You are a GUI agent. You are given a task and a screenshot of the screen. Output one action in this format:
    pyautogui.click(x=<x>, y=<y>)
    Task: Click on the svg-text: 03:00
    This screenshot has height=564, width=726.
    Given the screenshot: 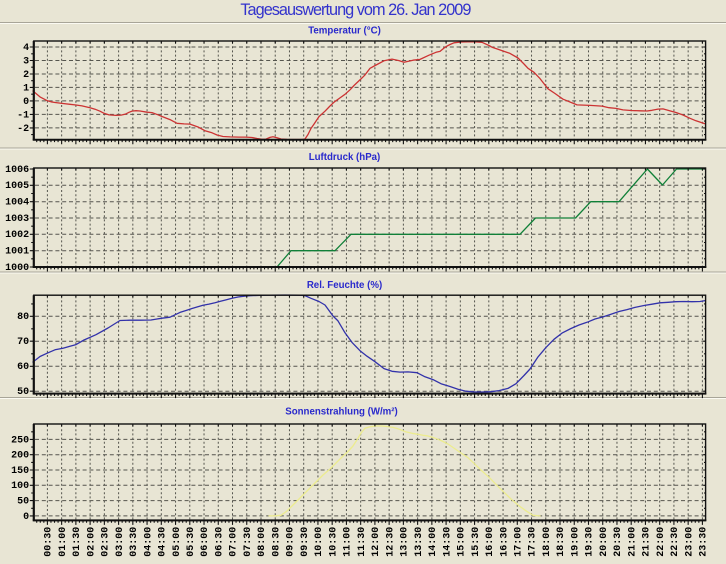 What is the action you would take?
    pyautogui.click(x=120, y=542)
    